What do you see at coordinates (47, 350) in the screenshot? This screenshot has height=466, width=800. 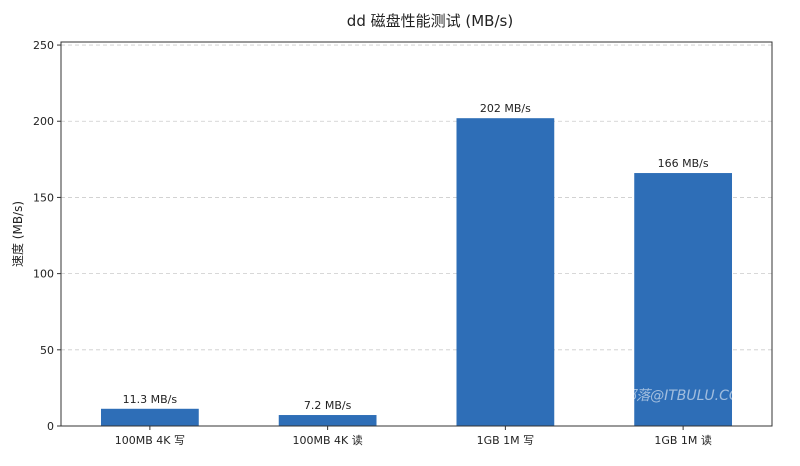 I see `y-tick-label: 50` at bounding box center [47, 350].